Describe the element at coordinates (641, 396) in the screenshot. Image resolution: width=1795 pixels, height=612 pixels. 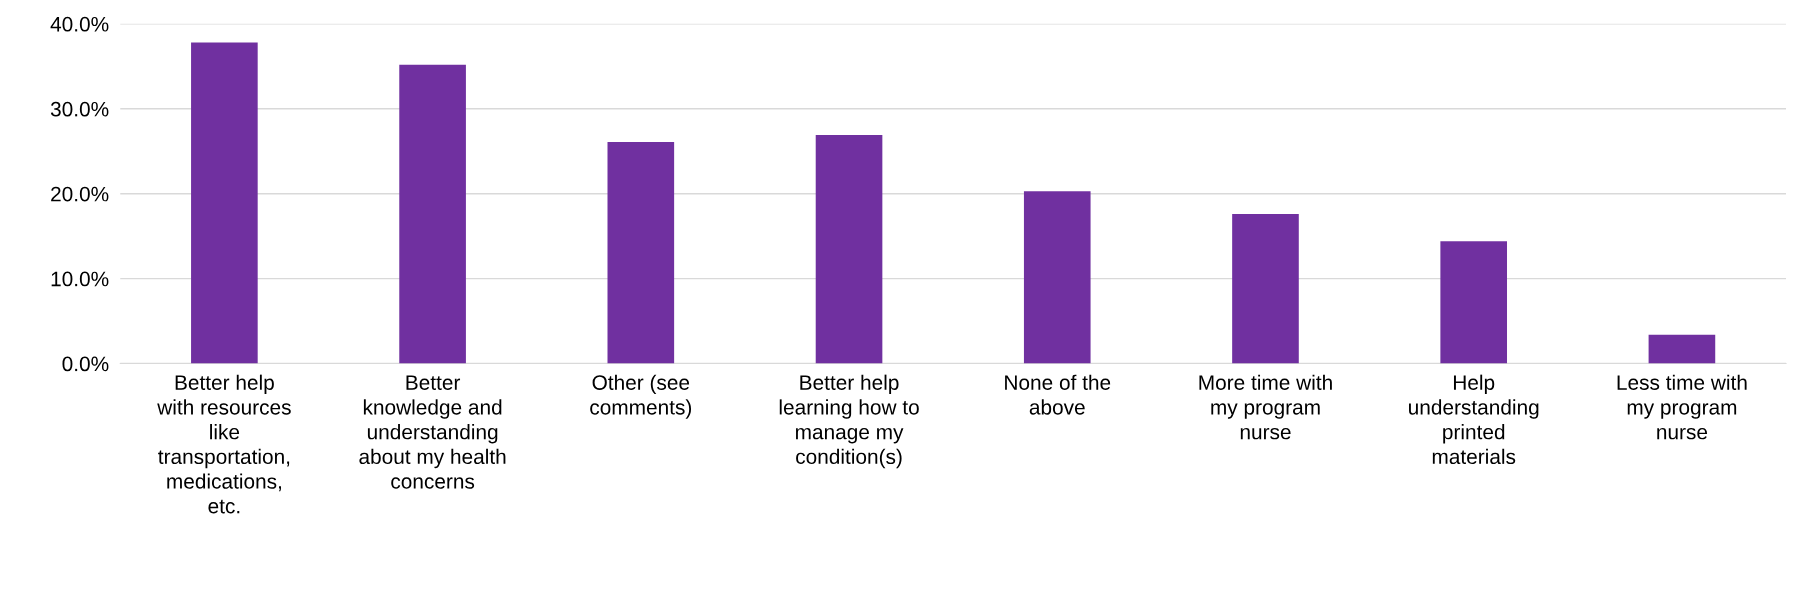
I see `x-tick-label: Other (see comments)` at that location.